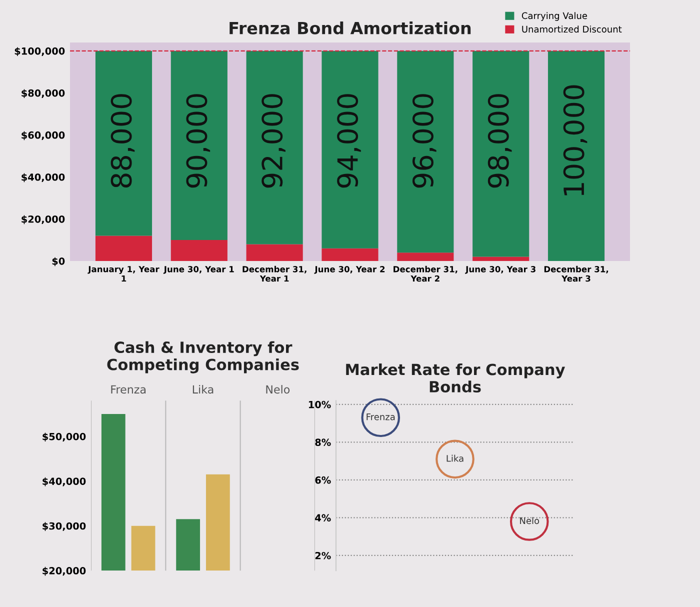 The height and width of the screenshot is (607, 700). What do you see at coordinates (575, 140) in the screenshot?
I see `annotation: 100,000` at bounding box center [575, 140].